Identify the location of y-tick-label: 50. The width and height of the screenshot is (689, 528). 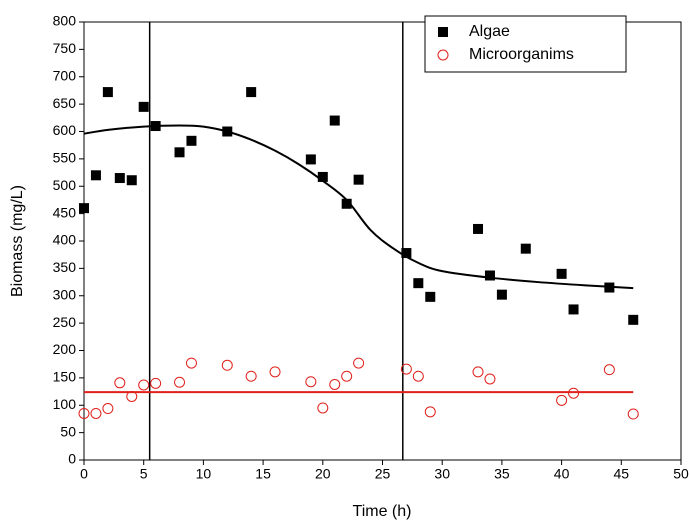
(68, 431).